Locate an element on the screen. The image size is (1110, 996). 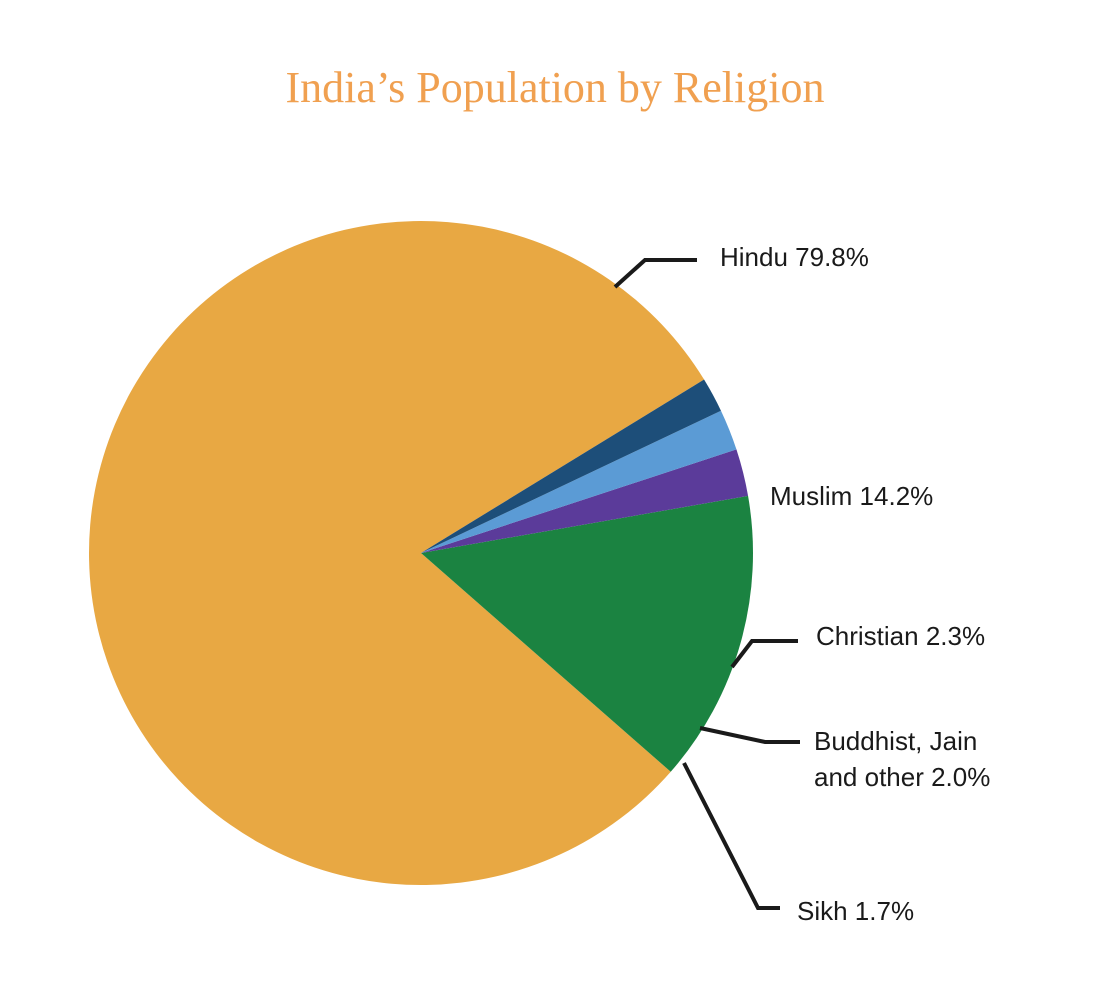
chart-title: India’s Population by Religion is located at coordinates (555, 87).